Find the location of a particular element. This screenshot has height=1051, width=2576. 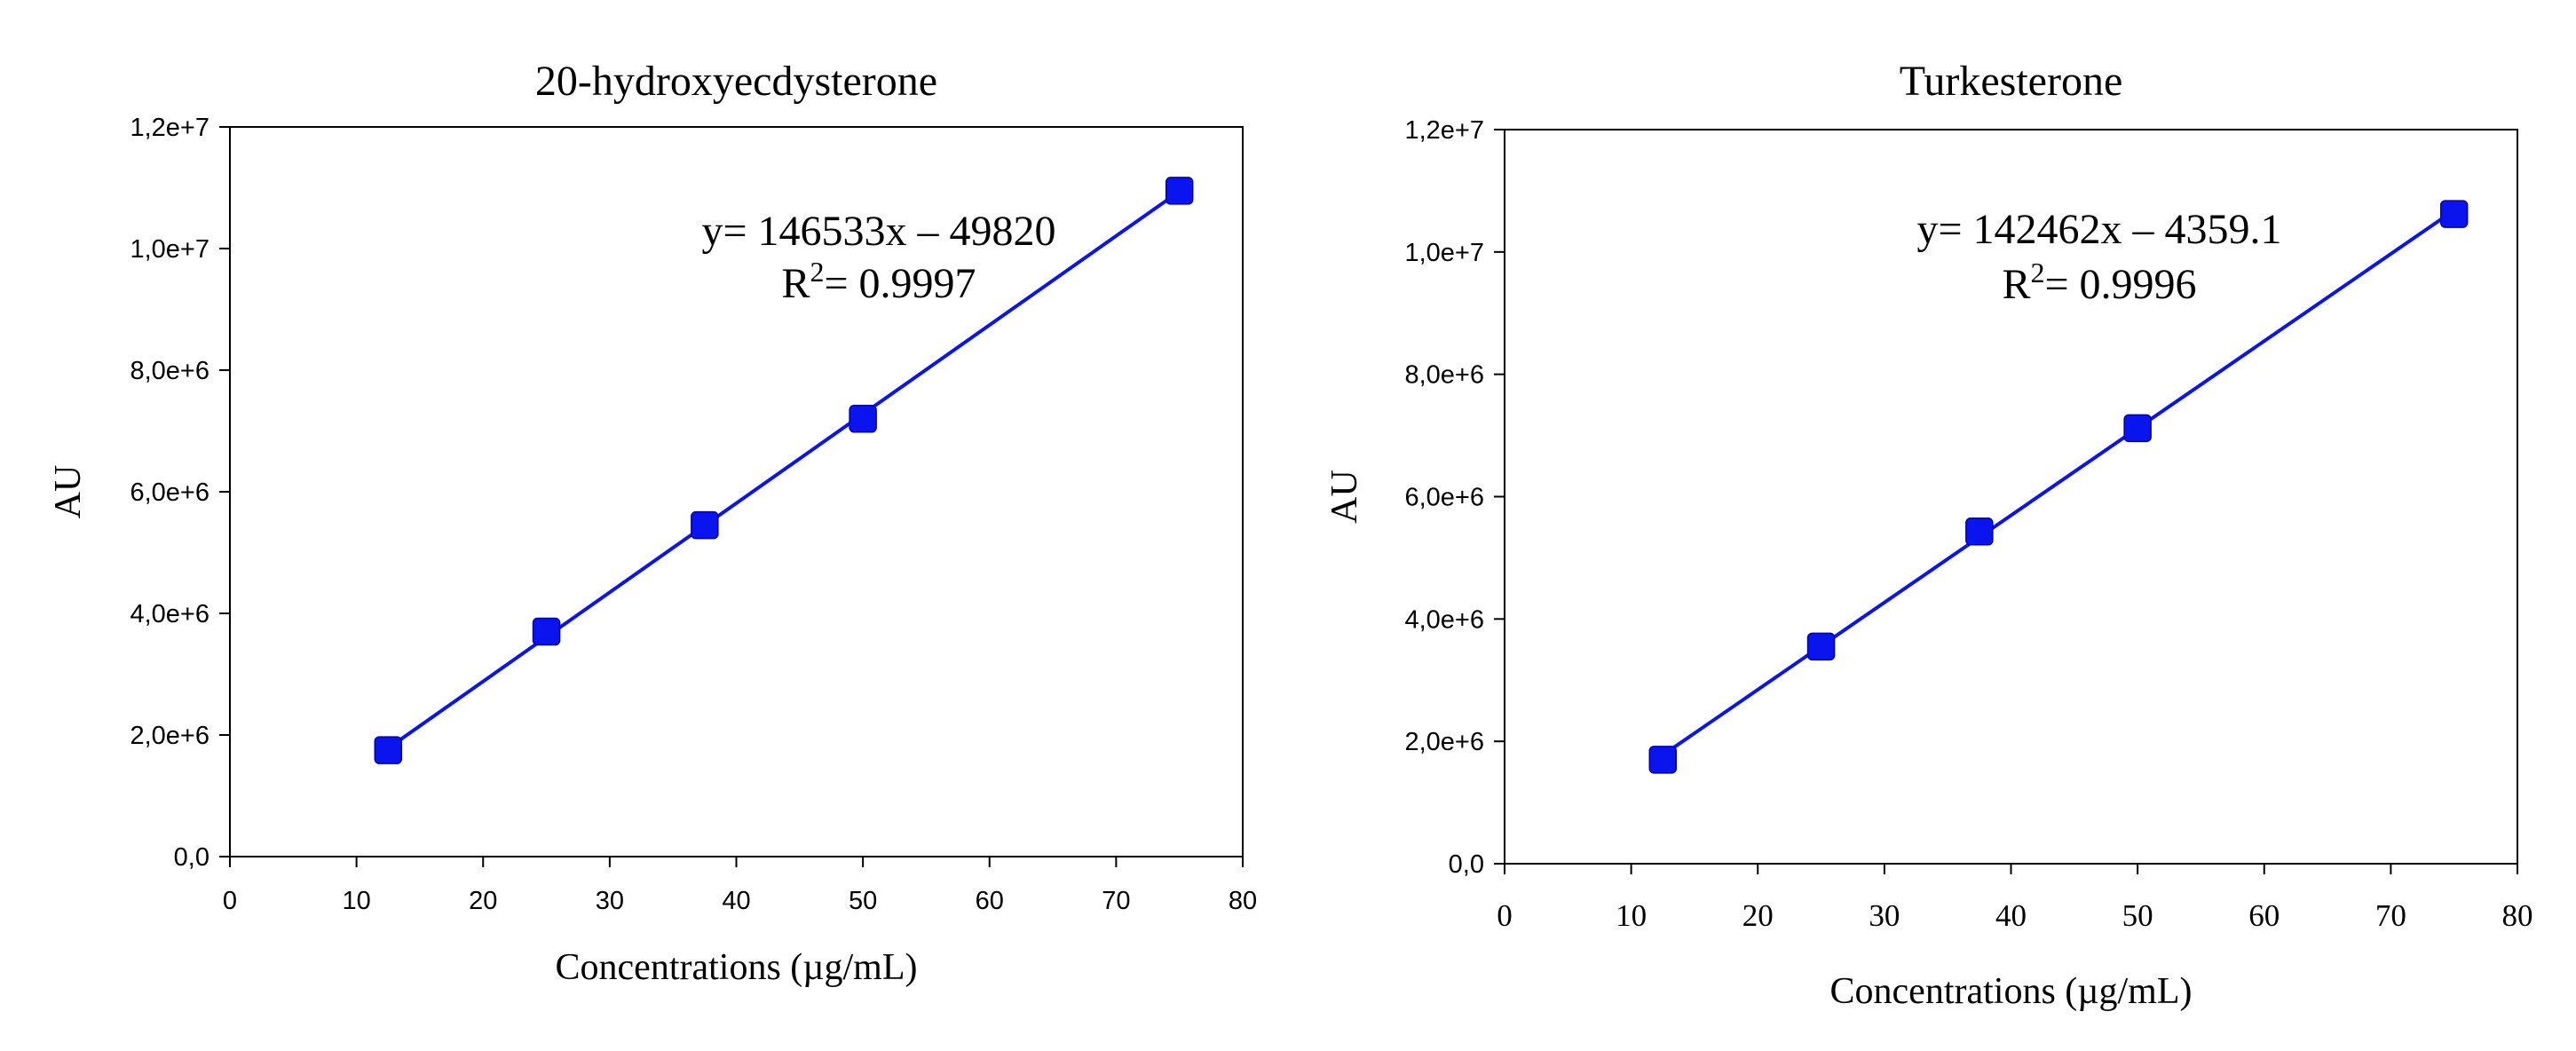

r-squared-label: R2= 0.9997 is located at coordinates (878, 281).